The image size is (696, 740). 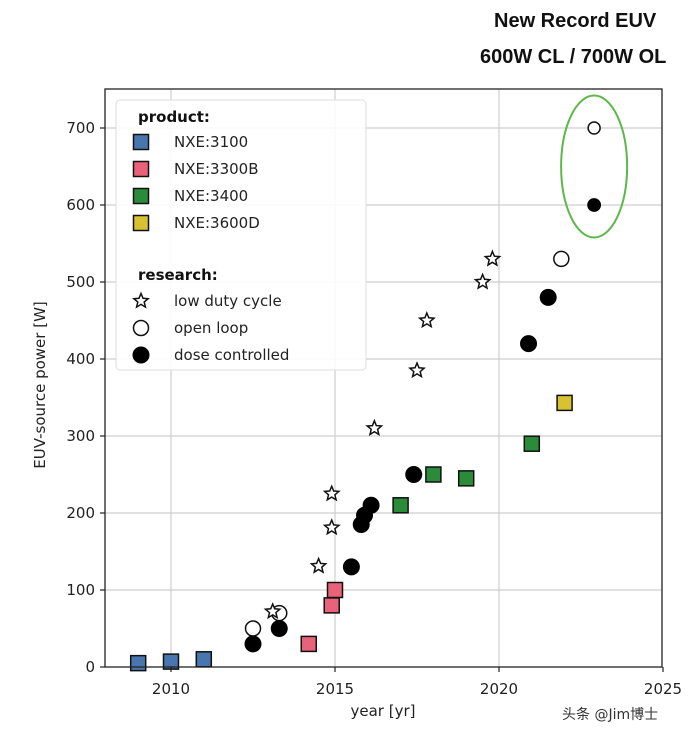 I want to click on x-axis-label: year [yr], so click(x=383, y=711).